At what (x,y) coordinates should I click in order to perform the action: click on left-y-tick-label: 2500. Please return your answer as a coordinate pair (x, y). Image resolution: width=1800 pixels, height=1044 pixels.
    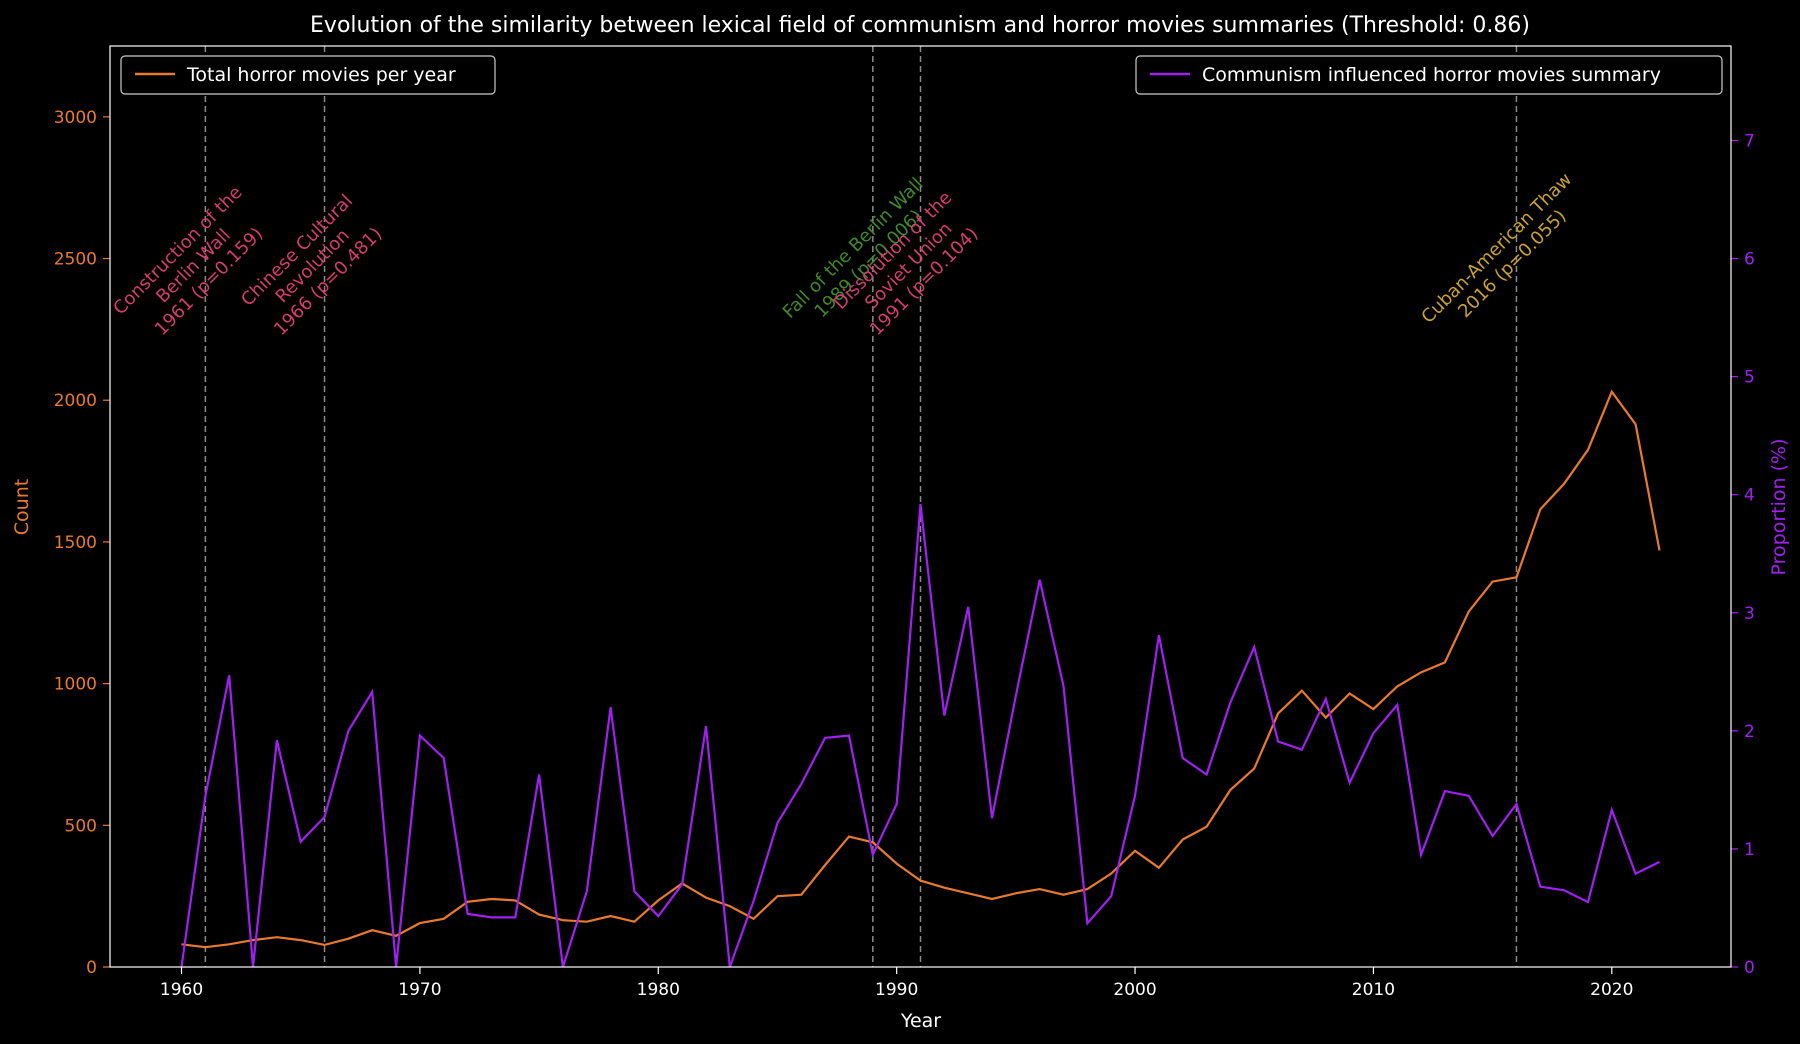
    Looking at the image, I should click on (75, 260).